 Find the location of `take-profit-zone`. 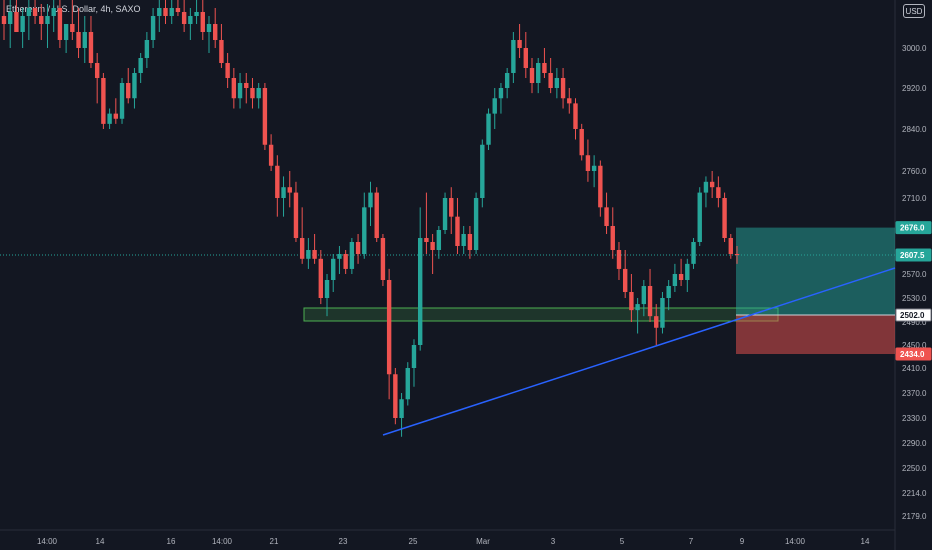

take-profit-zone is located at coordinates (815, 271).